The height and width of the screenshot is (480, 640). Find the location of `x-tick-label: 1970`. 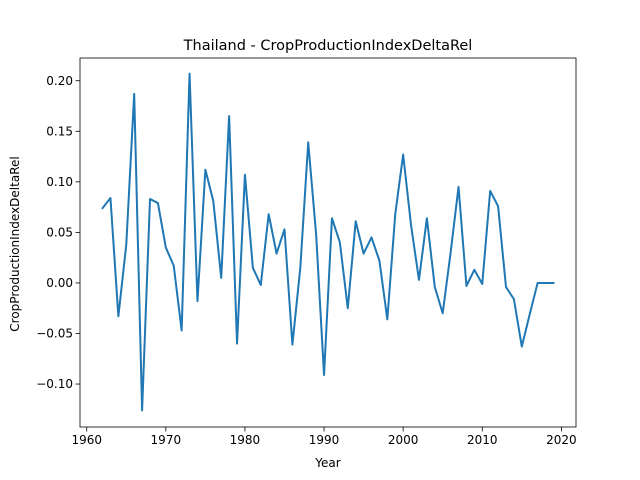

x-tick-label: 1970 is located at coordinates (166, 440).